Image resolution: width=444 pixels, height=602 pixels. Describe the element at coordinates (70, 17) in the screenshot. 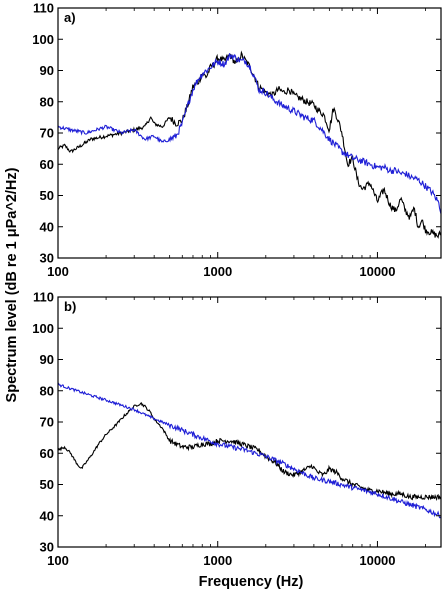

I see `panel-label: a)` at that location.